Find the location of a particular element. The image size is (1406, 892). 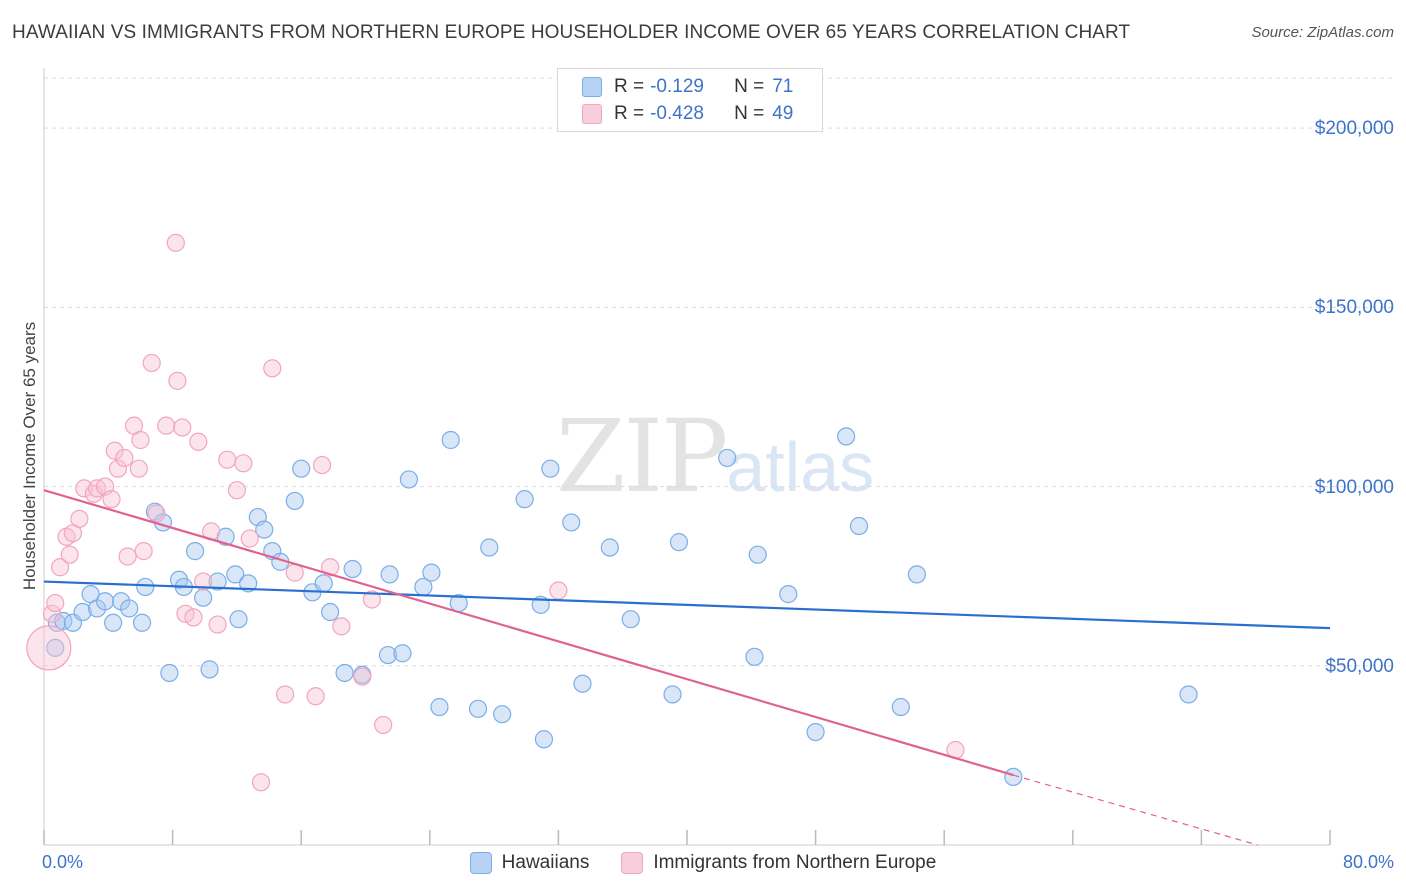

x-tick-label-max: 80.0% is located at coordinates (1368, 862).